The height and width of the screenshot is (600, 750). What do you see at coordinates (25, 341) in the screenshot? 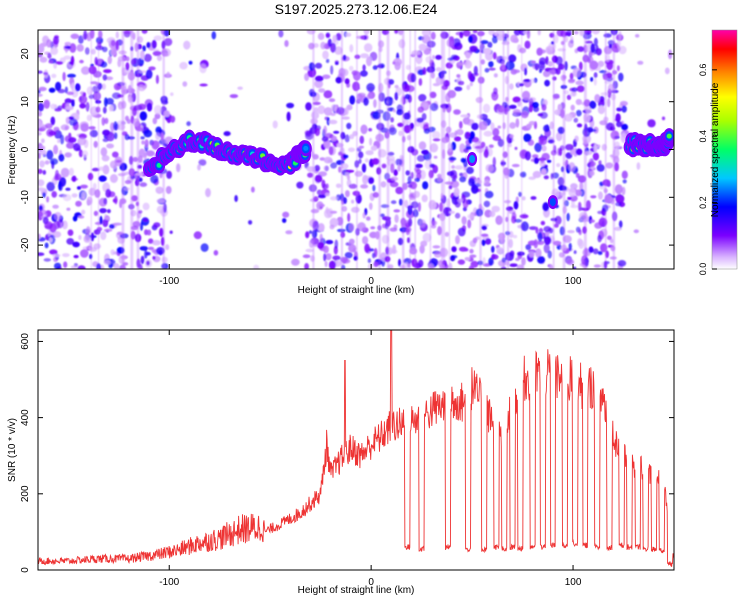
I see `y-tick-label: 600` at bounding box center [25, 341].